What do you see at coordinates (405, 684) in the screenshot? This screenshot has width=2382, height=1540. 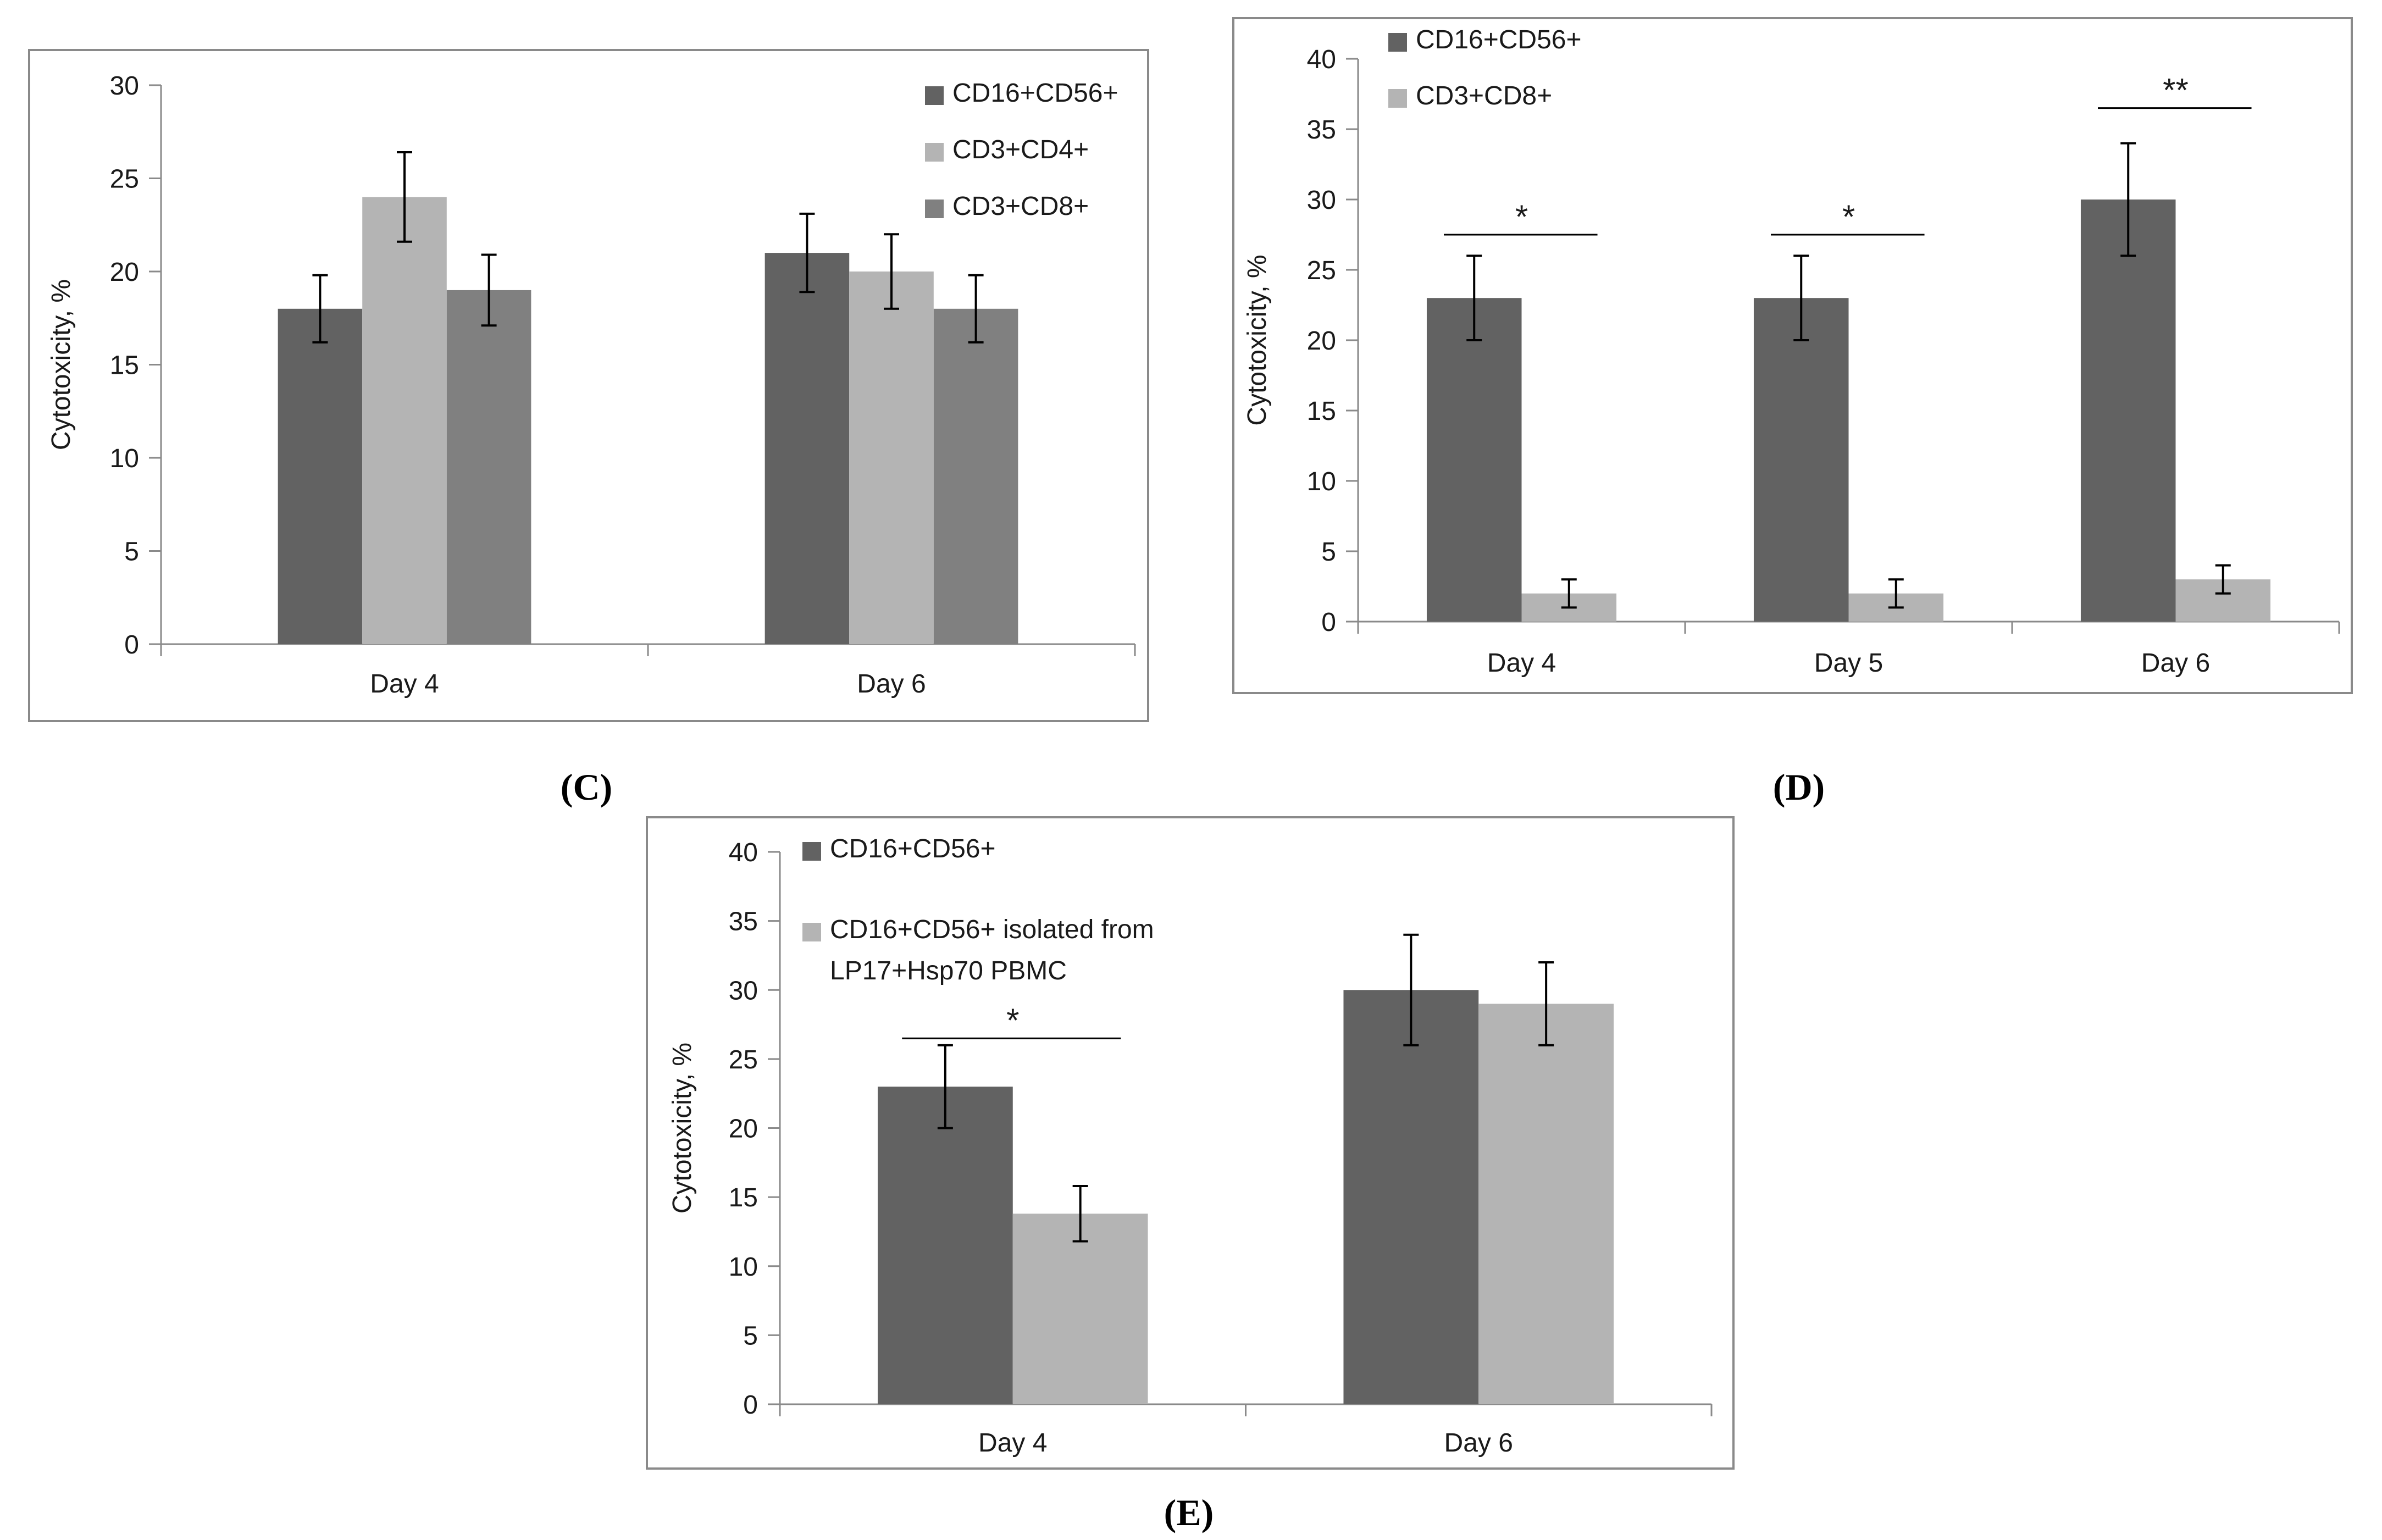 I see `x-category-label-c-0: Day 4` at bounding box center [405, 684].